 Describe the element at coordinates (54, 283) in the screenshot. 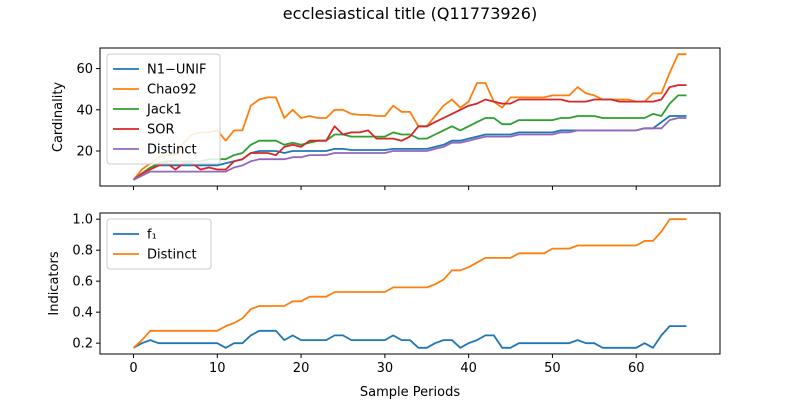

I see `y-axis-label: Indicators` at that location.